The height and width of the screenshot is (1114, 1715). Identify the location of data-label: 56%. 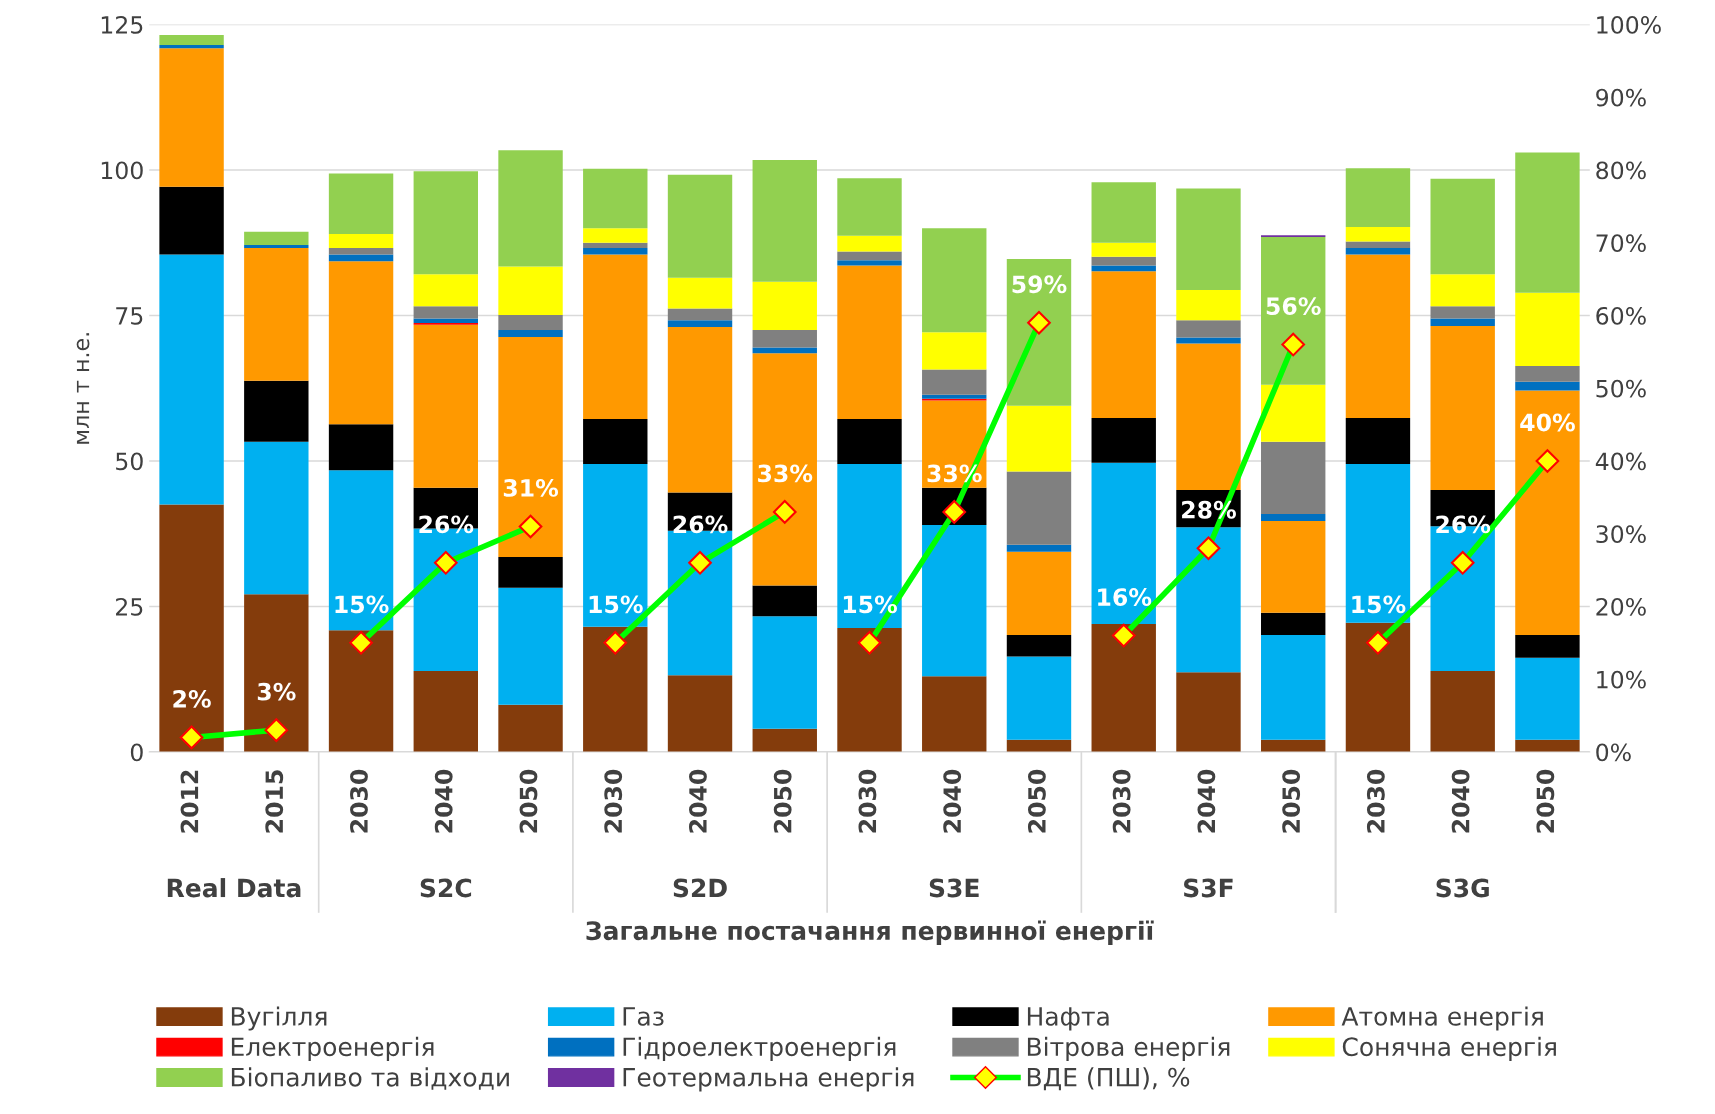
(1293, 306).